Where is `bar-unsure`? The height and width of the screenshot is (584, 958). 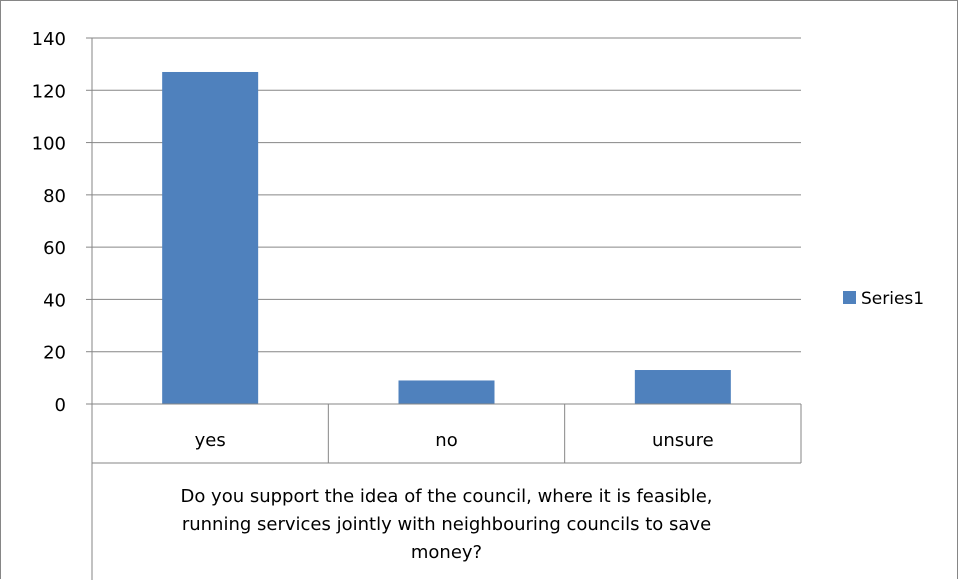 bar-unsure is located at coordinates (682, 387).